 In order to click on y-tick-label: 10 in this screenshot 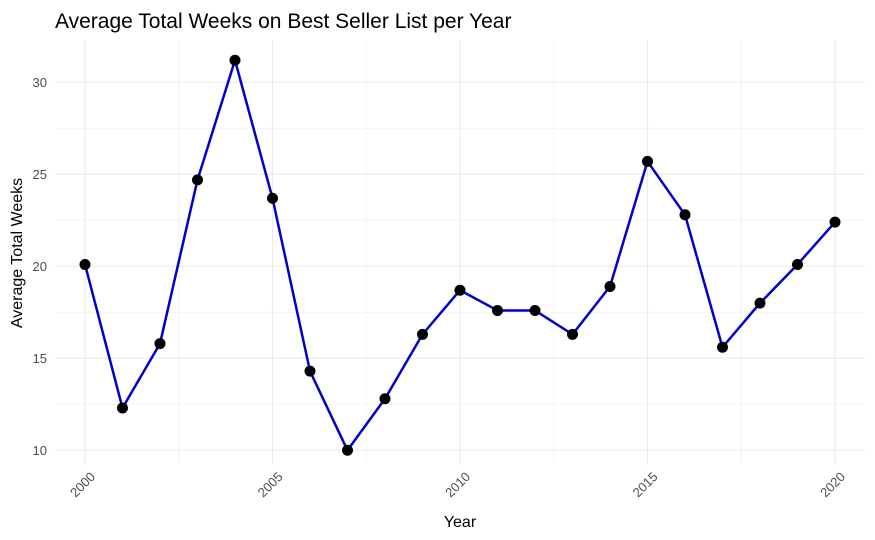, I will do `click(40, 450)`.